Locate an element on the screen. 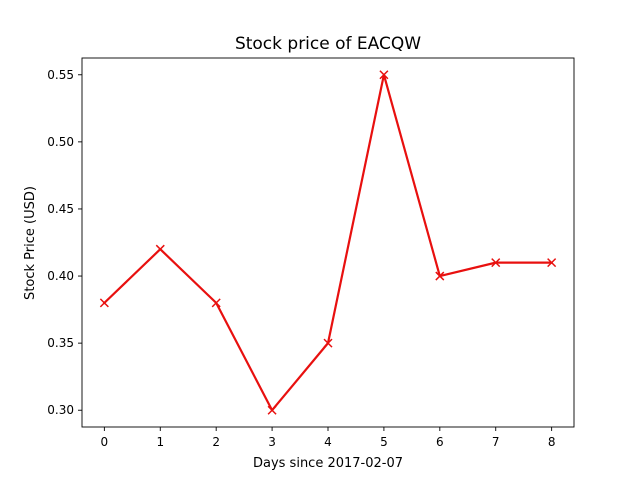  x-tick-label: 7 is located at coordinates (496, 442).